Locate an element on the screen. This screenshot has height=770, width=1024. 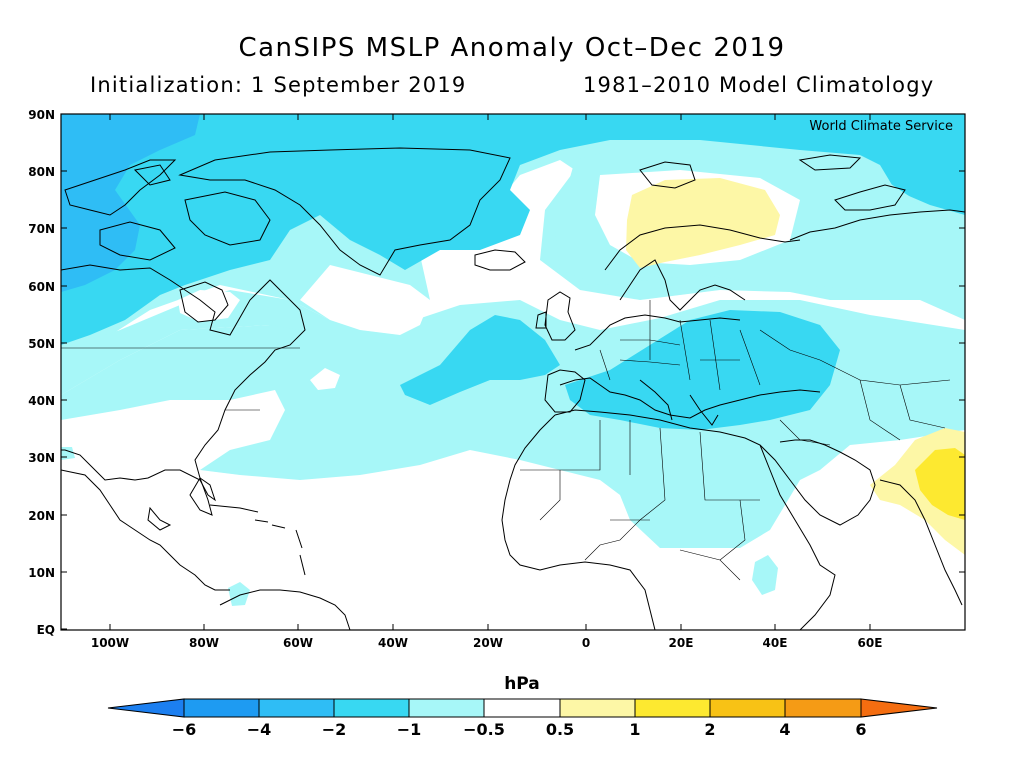
anomaly-light-east-africa is located at coordinates (765, 575).